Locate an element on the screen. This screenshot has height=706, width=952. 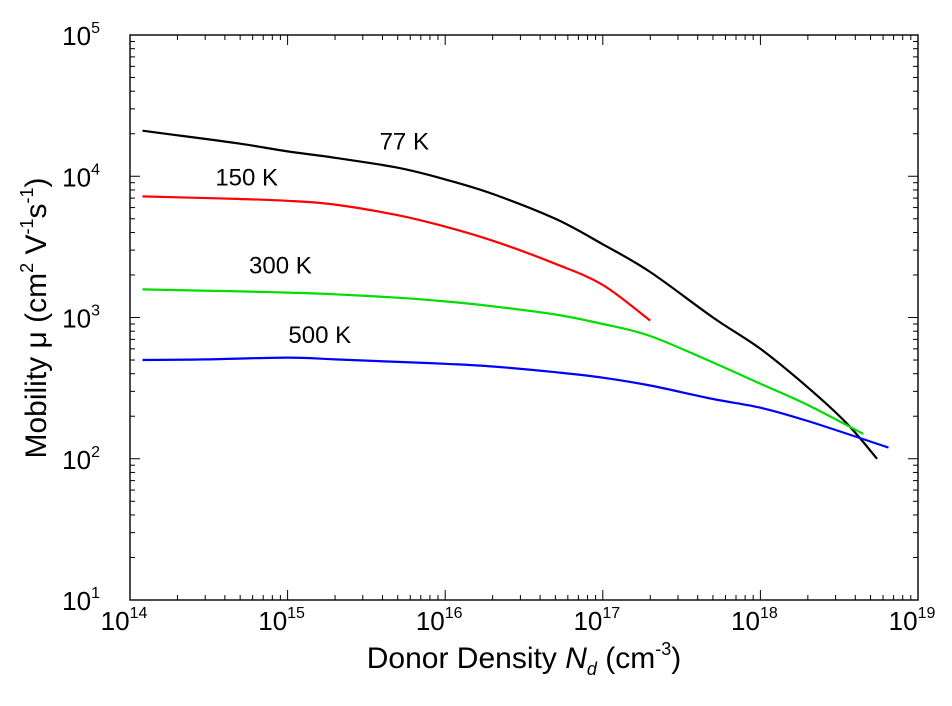
x-tick-label: 1017 is located at coordinates (596, 620).